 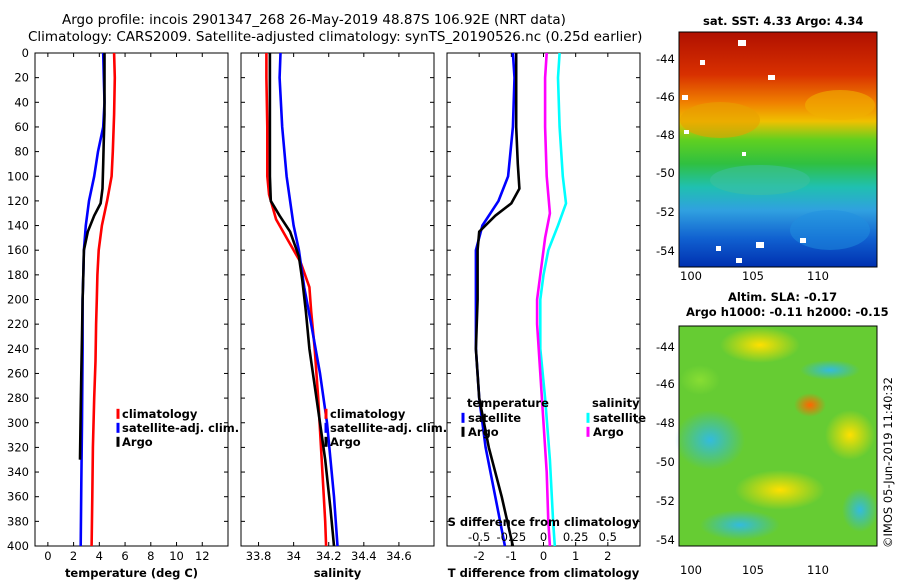 What do you see at coordinates (544, 573) in the screenshot?
I see `x-axis-label: T difference from climatology` at bounding box center [544, 573].